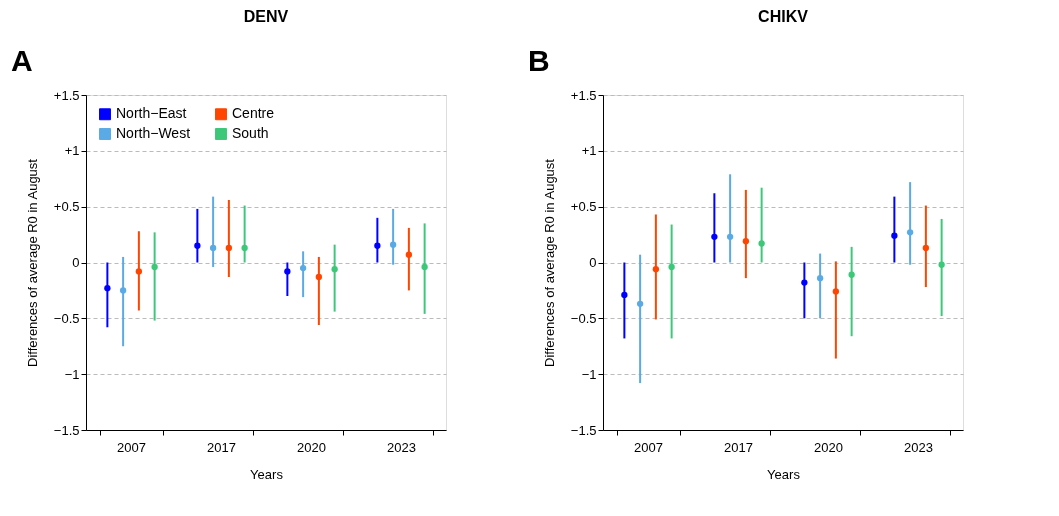 This screenshot has width=1059, height=516. I want to click on legend-label: North−West, so click(153, 133).